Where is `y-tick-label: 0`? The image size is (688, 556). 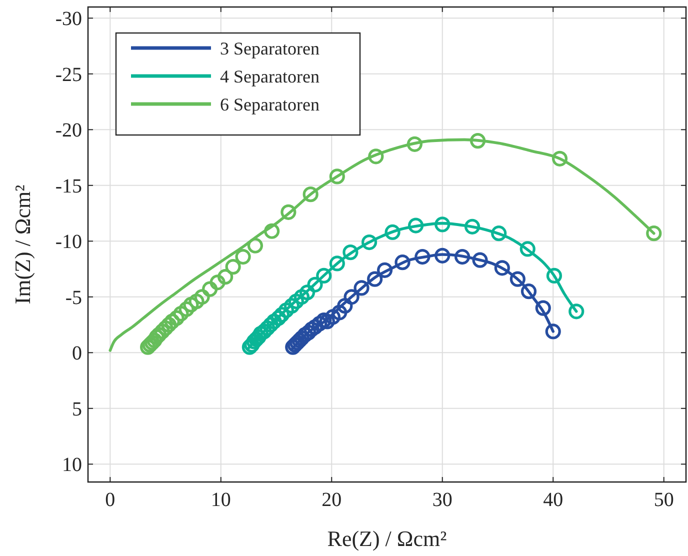
y-tick-label: 0 is located at coordinates (77, 353).